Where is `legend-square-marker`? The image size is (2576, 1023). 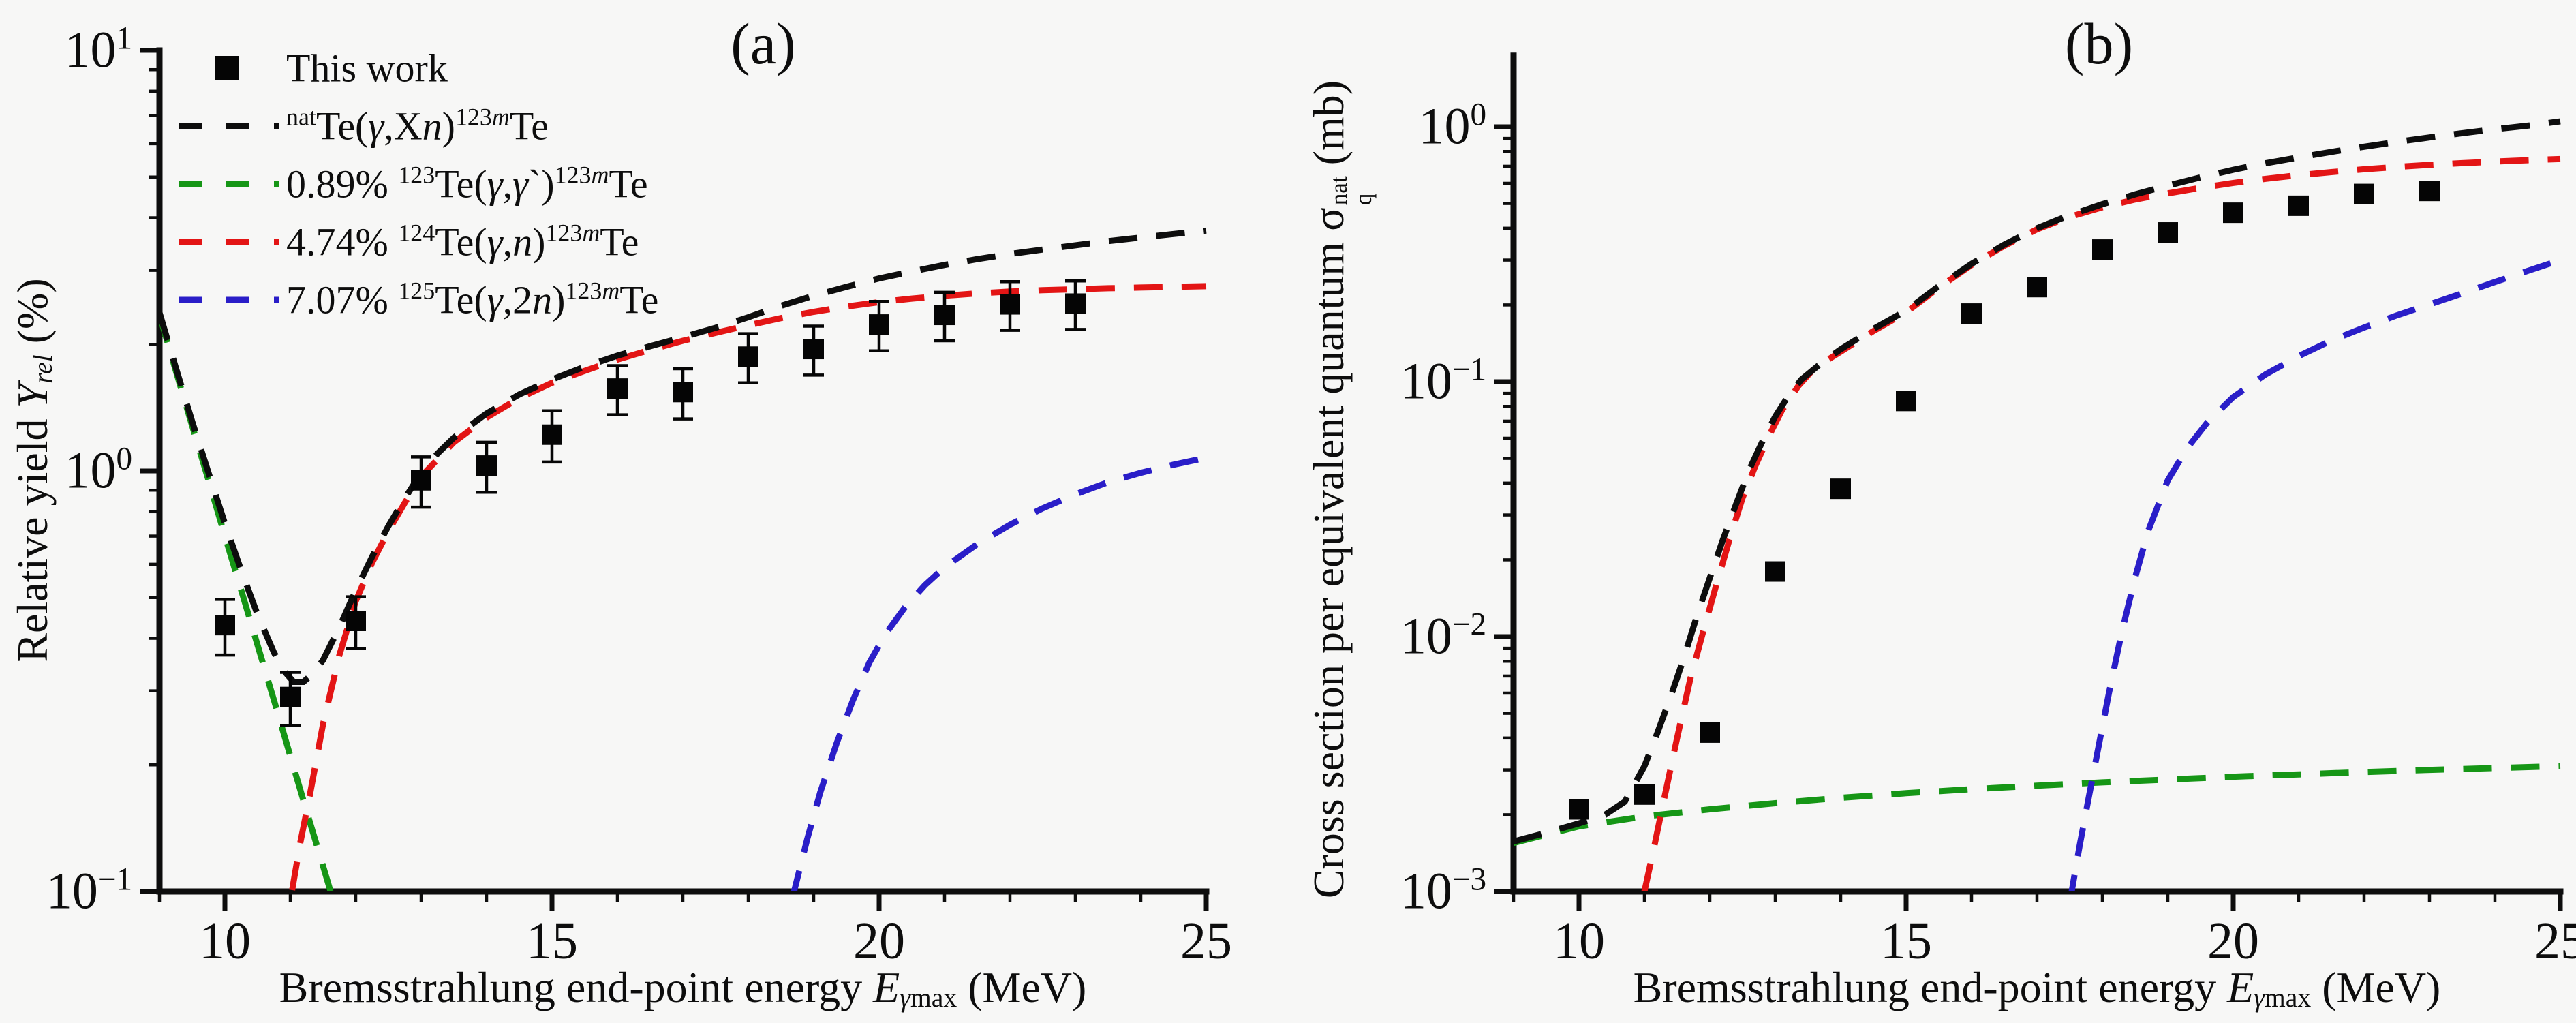
legend-square-marker is located at coordinates (227, 68).